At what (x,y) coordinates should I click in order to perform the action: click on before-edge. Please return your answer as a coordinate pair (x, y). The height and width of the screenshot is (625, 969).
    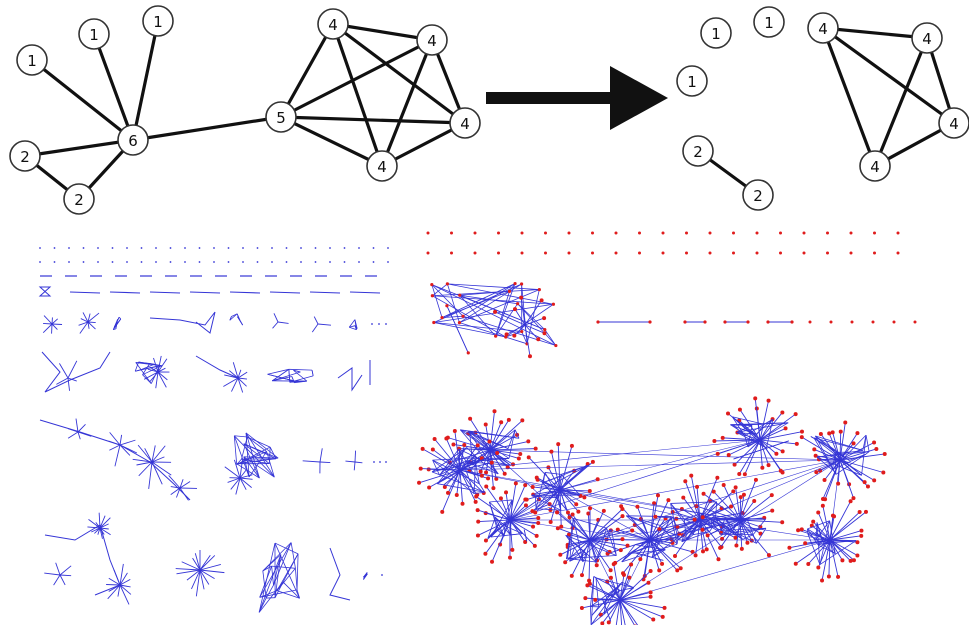
    Looking at the image, I should click on (82, 100).